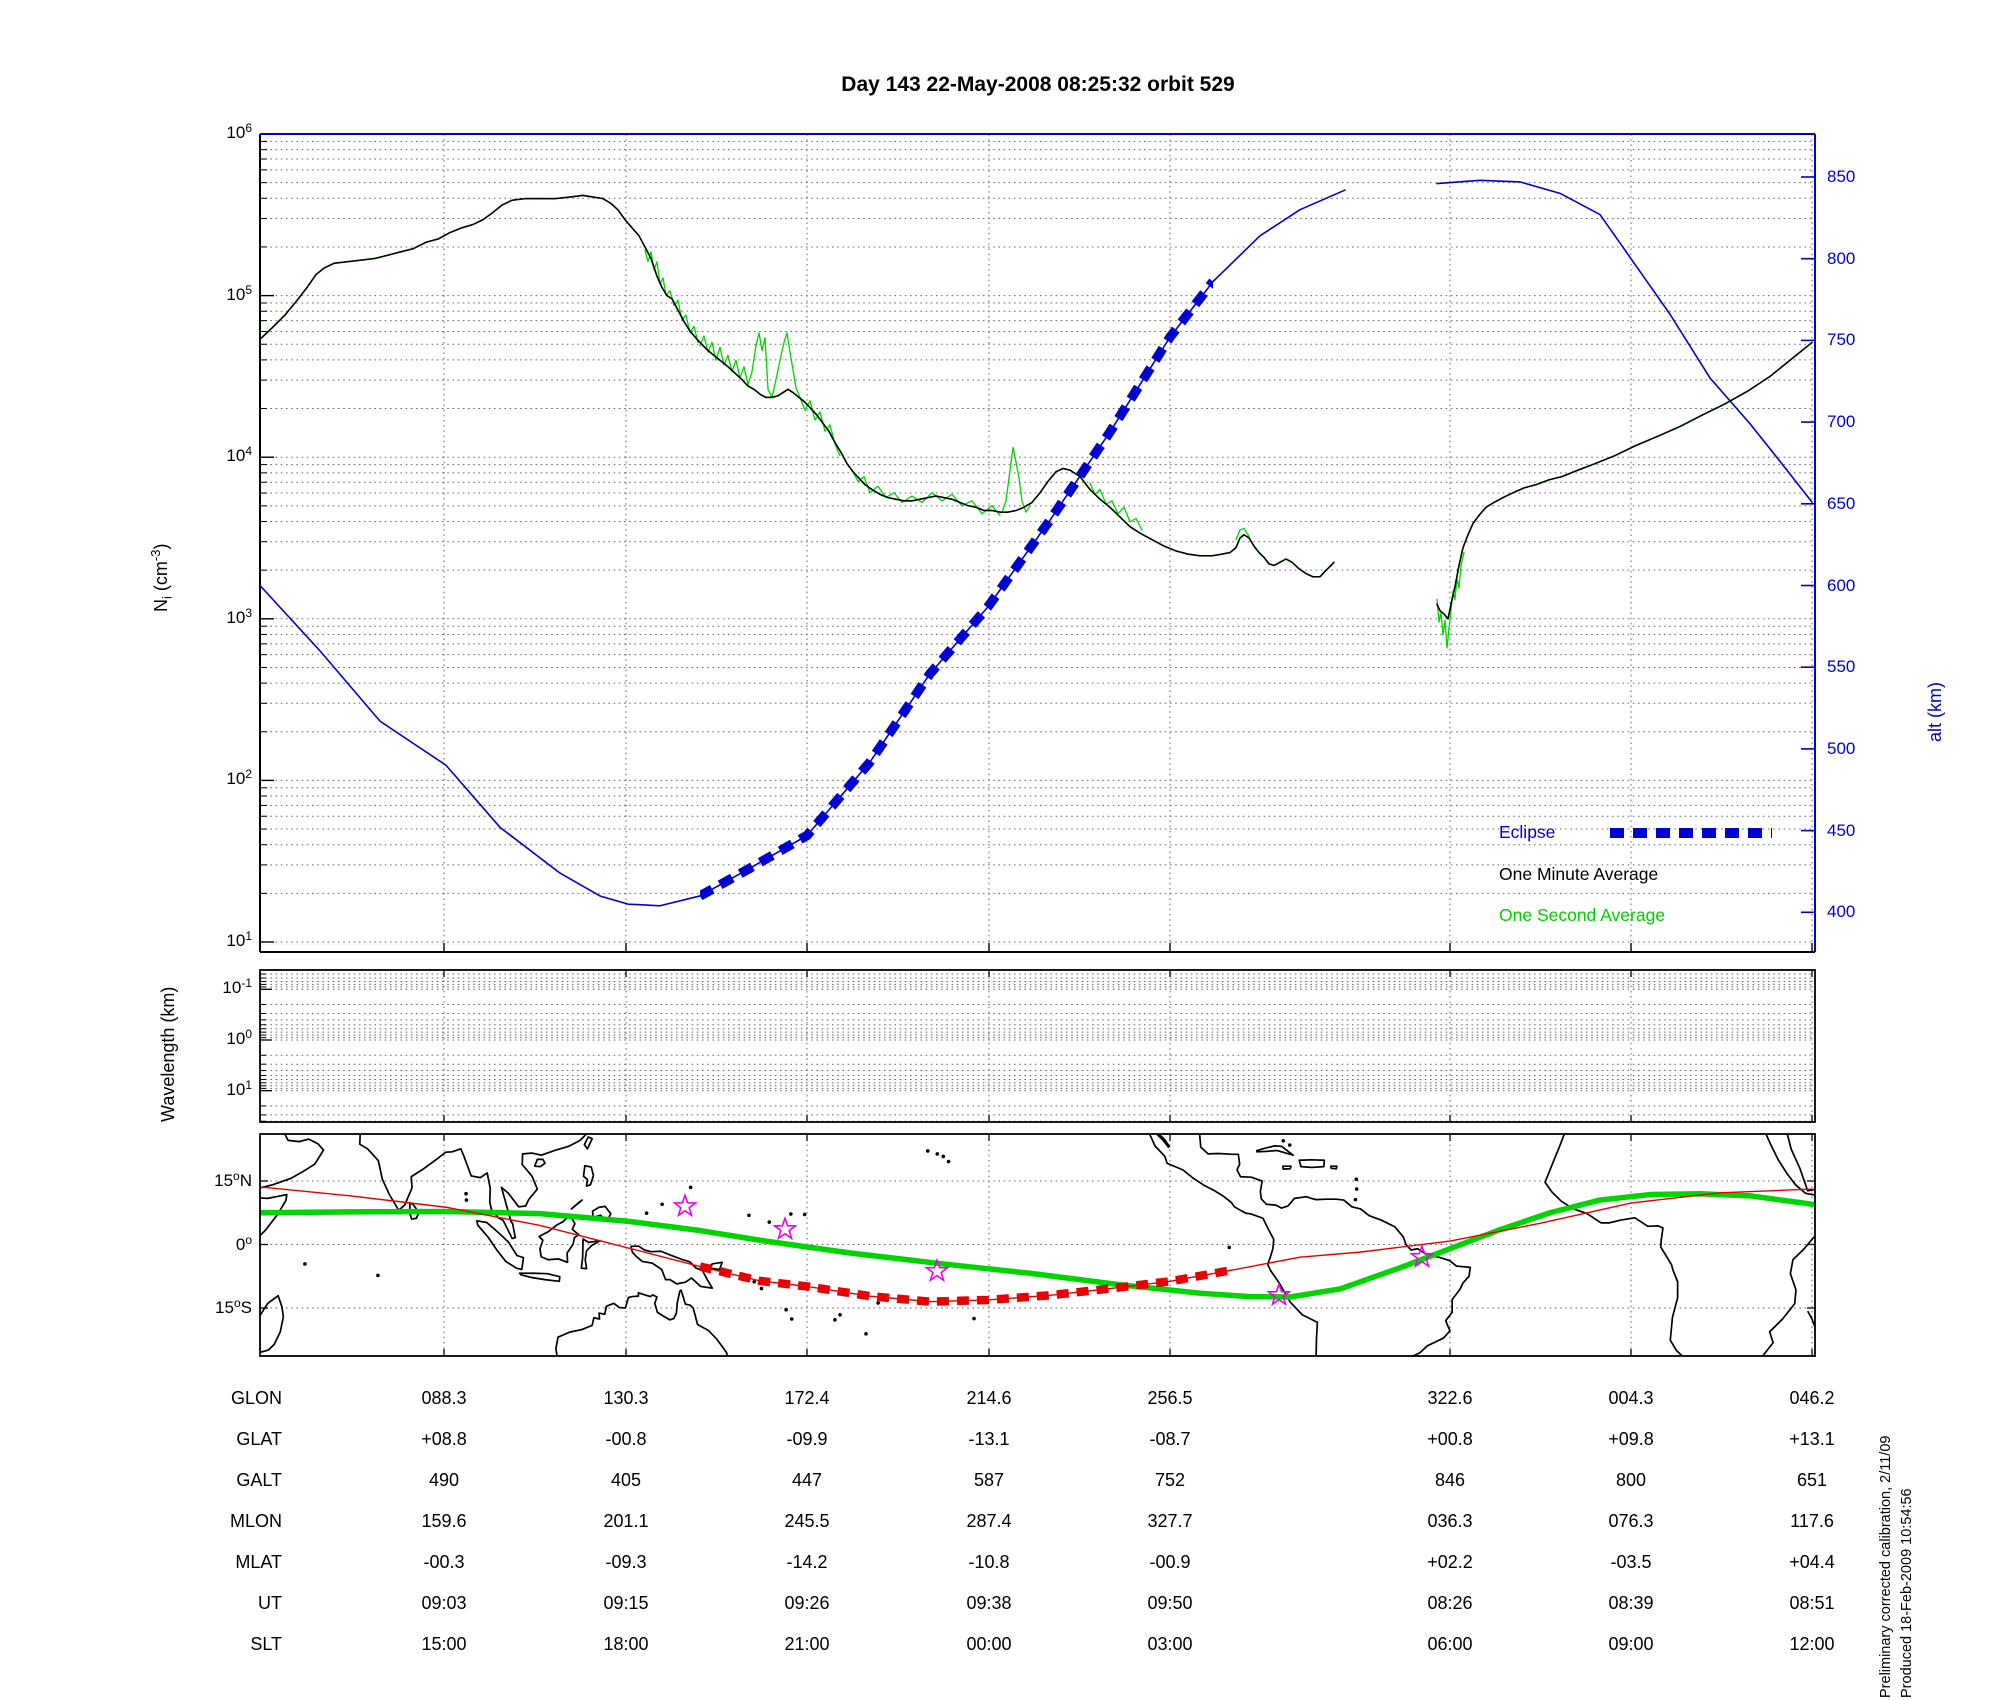  What do you see at coordinates (239, 455) in the screenshot?
I see `density-tick-label: 10⁴` at bounding box center [239, 455].